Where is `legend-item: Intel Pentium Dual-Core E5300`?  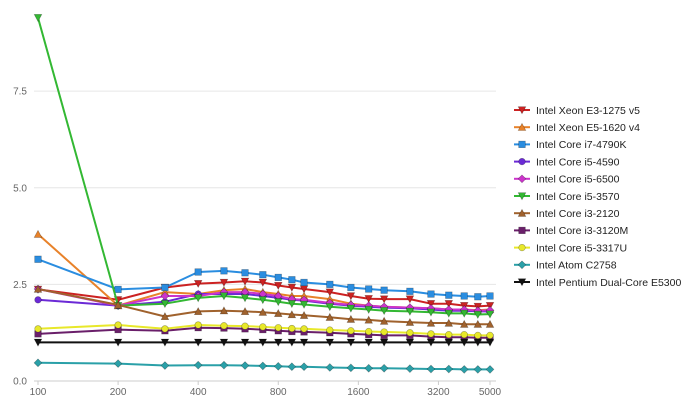 legend-item: Intel Pentium Dual-Core E5300 is located at coordinates (597, 283).